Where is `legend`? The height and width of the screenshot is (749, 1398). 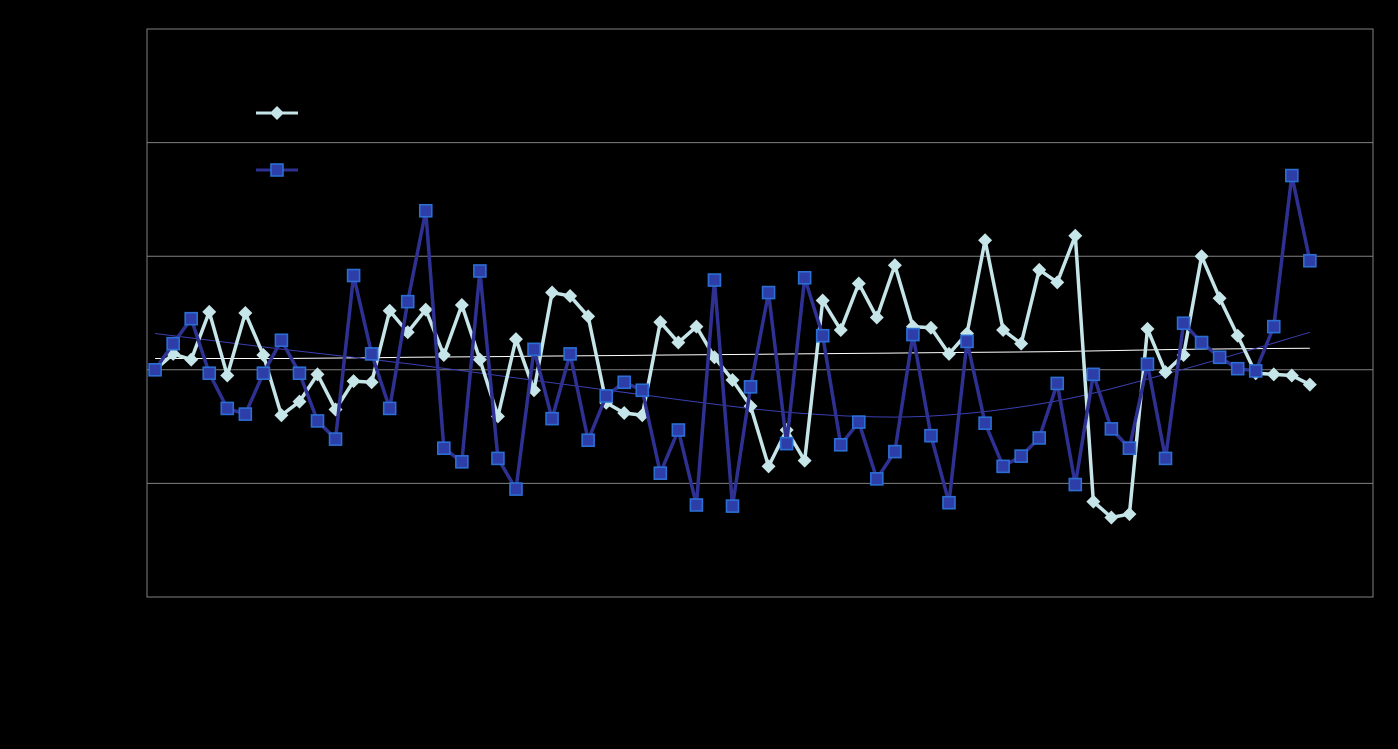 legend is located at coordinates (277, 141).